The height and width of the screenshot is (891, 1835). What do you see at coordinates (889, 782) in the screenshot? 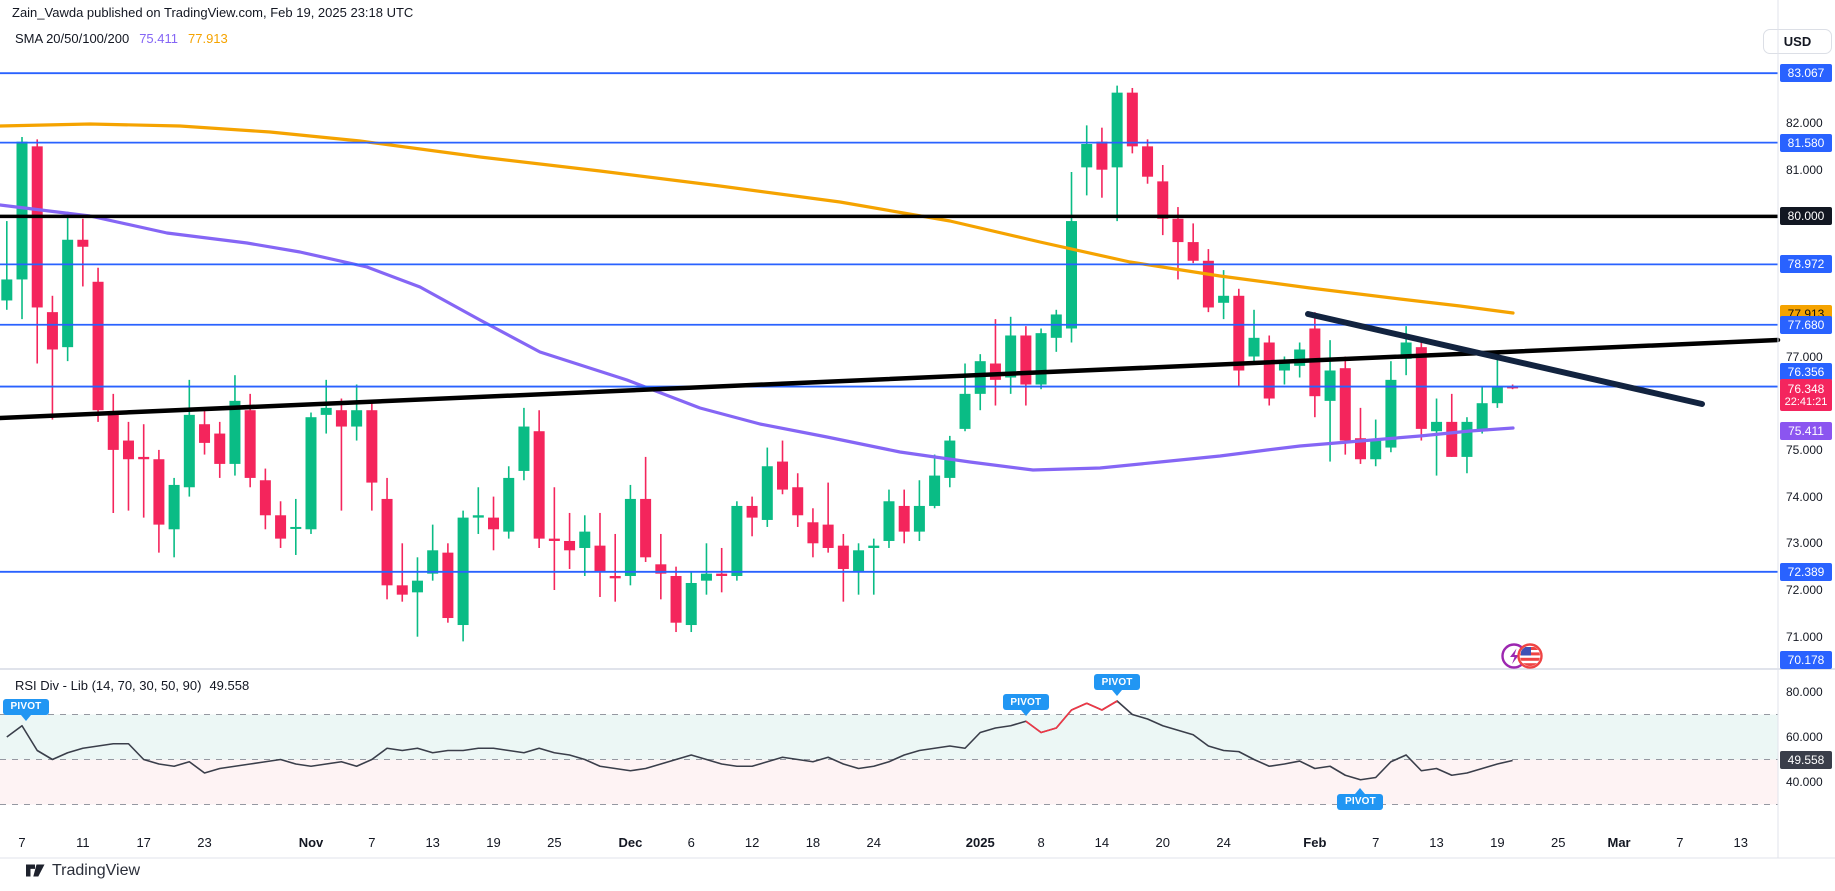
I see `rsi-lower-band` at bounding box center [889, 782].